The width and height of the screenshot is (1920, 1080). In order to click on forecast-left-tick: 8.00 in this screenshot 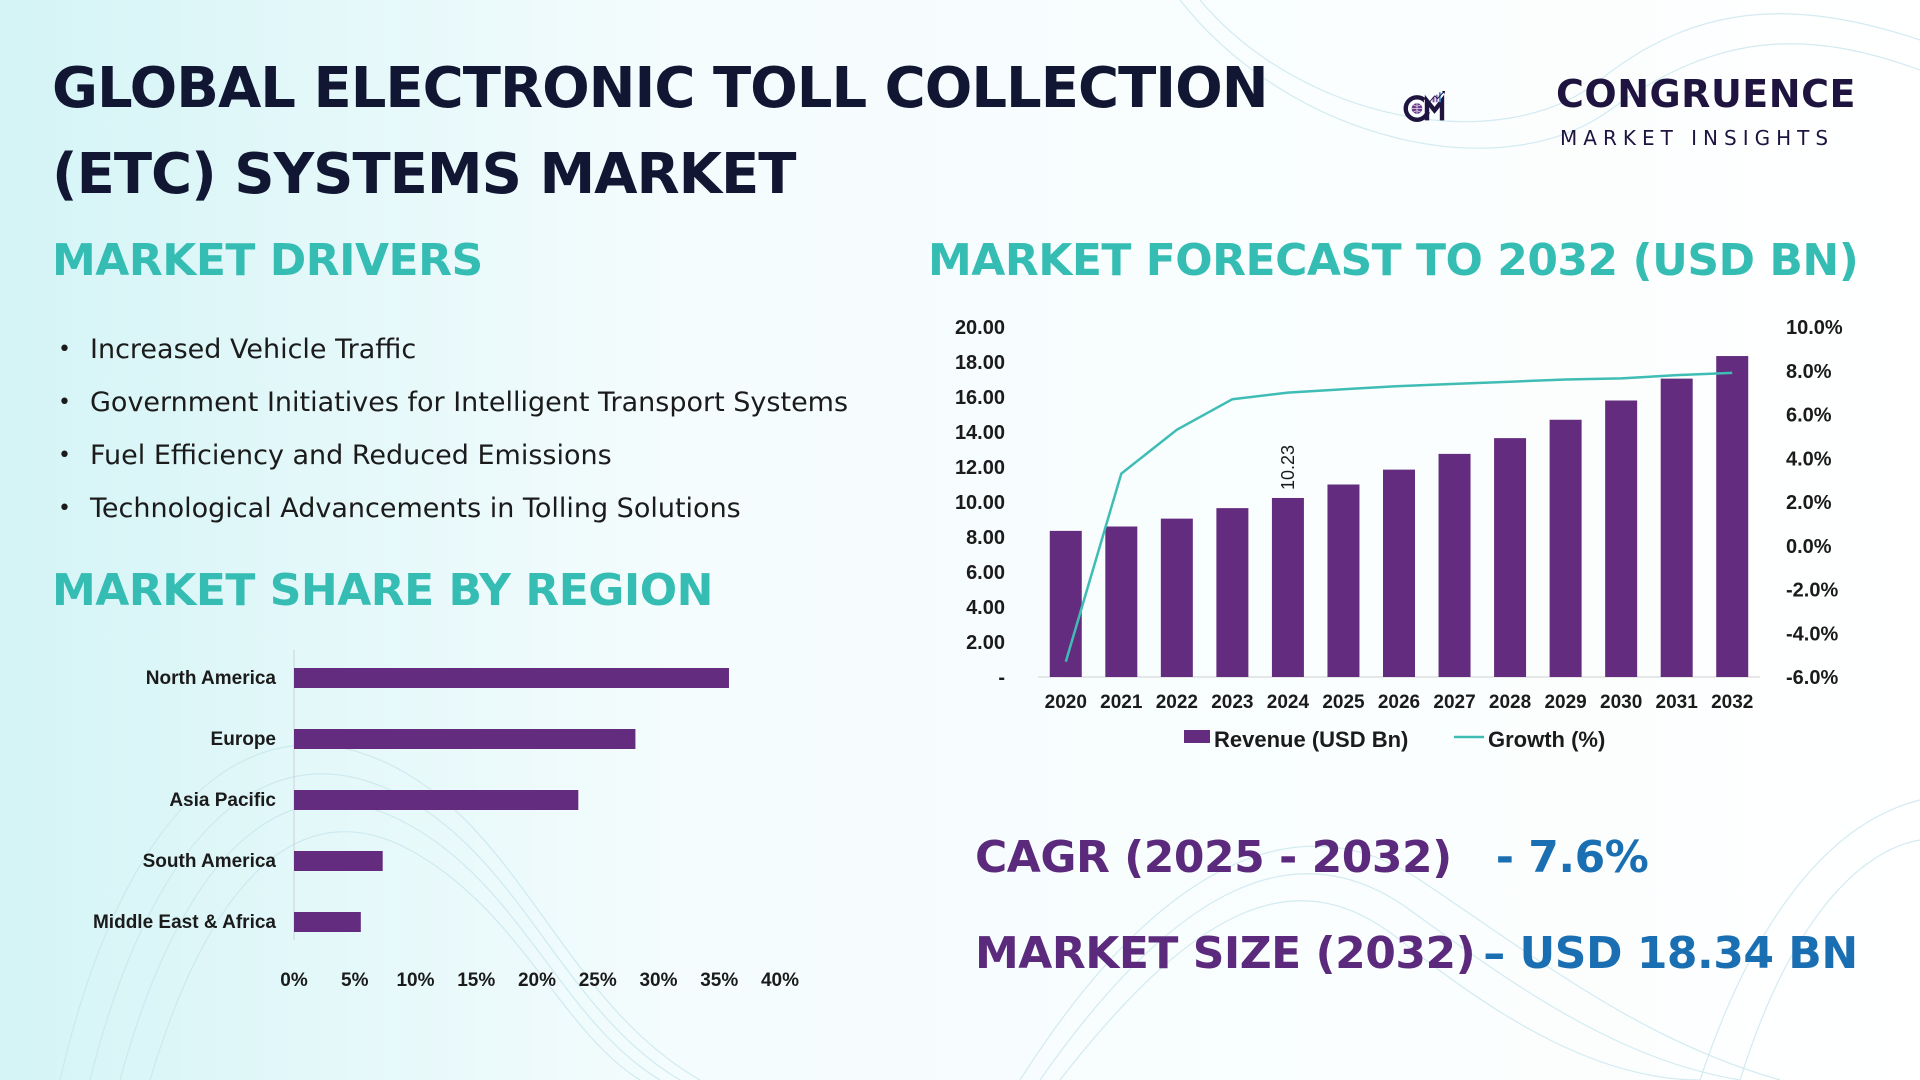, I will do `click(985, 538)`.